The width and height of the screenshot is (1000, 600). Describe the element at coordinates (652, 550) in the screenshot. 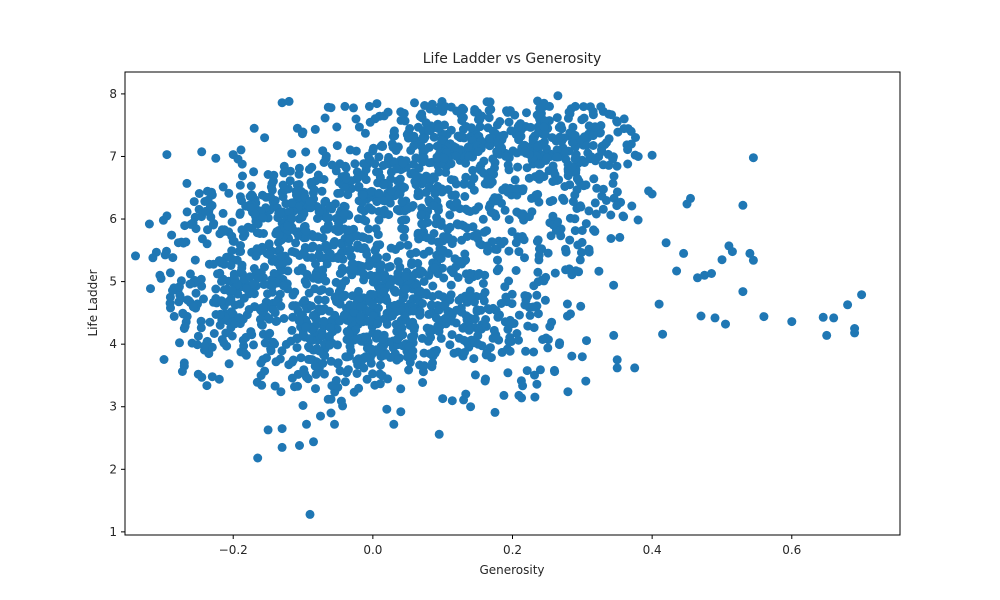

I see `x-tick-label: 0.4` at that location.